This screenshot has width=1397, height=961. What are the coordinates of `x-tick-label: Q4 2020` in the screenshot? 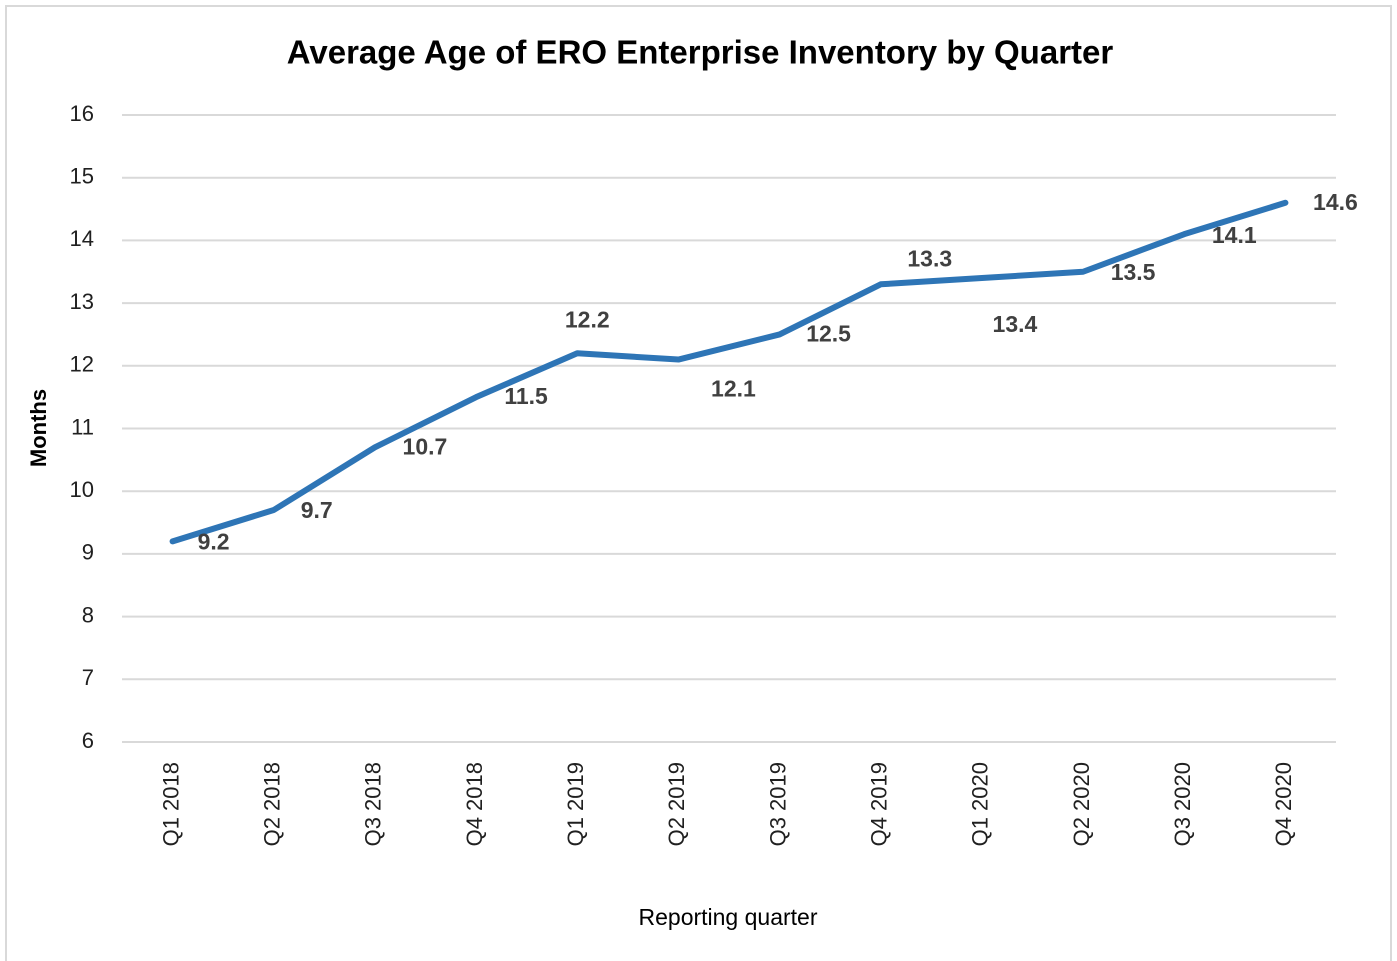 It's located at (1283, 804).